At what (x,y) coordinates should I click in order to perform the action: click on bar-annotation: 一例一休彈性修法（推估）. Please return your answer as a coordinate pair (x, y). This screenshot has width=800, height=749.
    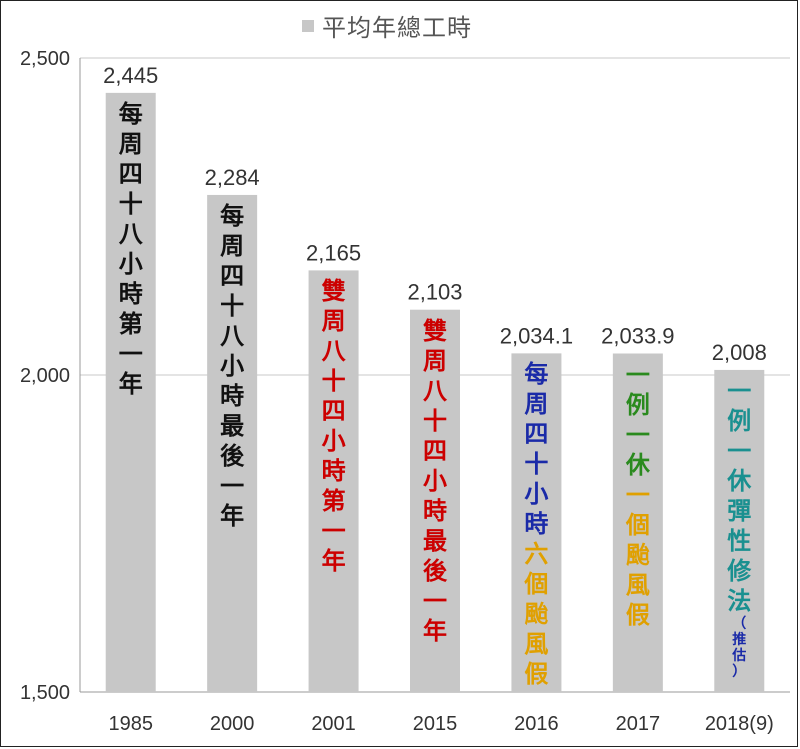
    Looking at the image, I should click on (739, 528).